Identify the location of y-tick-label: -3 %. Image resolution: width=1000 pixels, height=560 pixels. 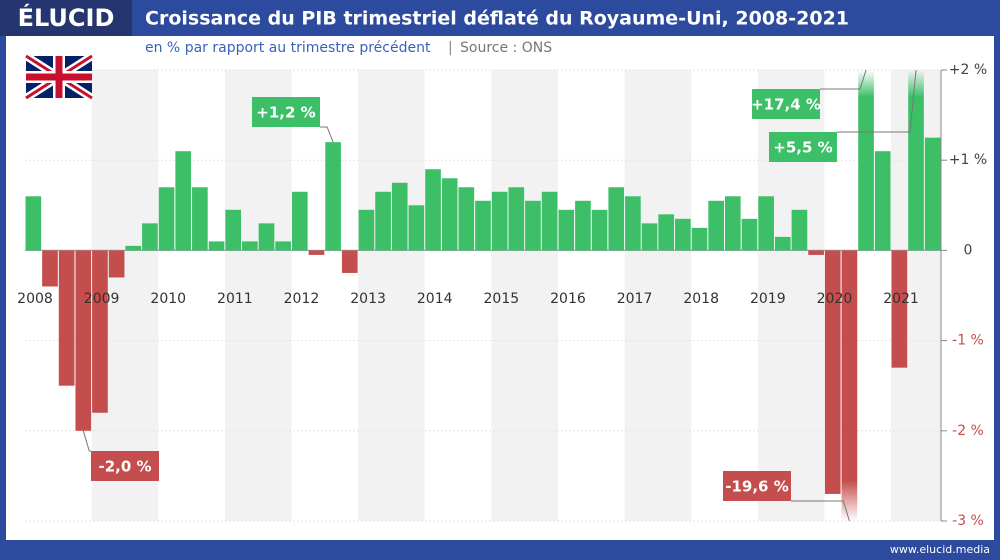
(968, 521).